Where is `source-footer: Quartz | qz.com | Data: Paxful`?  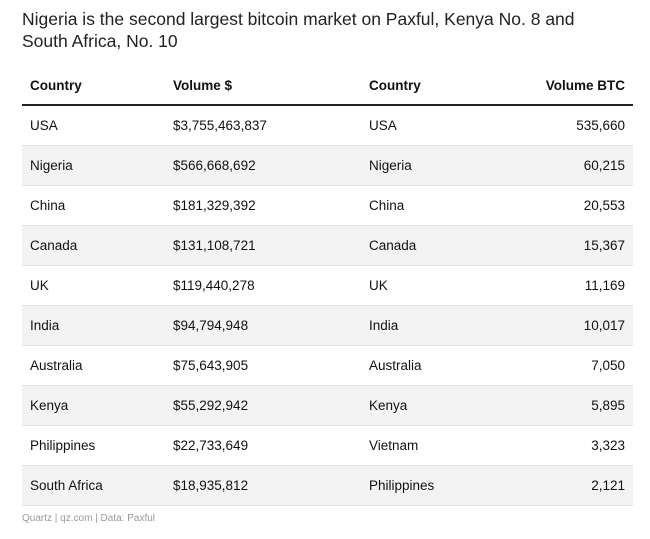
source-footer: Quartz | qz.com | Data: Paxful is located at coordinates (89, 518).